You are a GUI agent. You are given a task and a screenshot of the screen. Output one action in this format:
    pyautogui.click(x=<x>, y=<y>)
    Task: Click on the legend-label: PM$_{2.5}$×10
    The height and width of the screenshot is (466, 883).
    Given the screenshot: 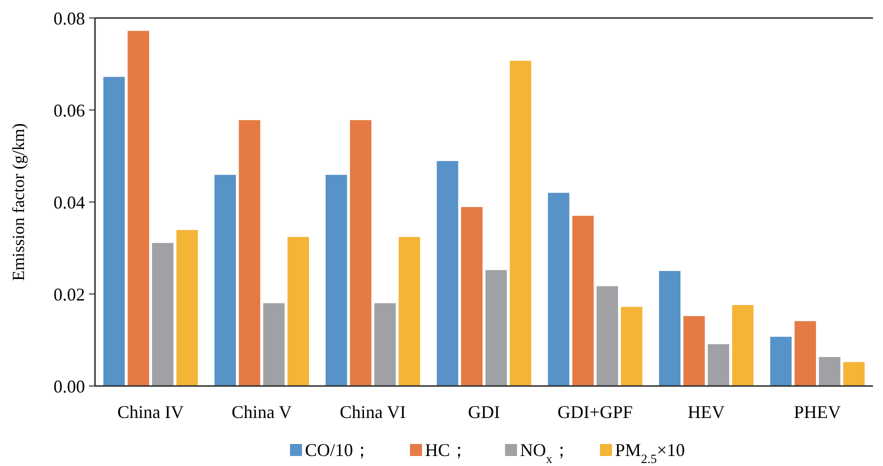 What is the action you would take?
    pyautogui.click(x=650, y=453)
    